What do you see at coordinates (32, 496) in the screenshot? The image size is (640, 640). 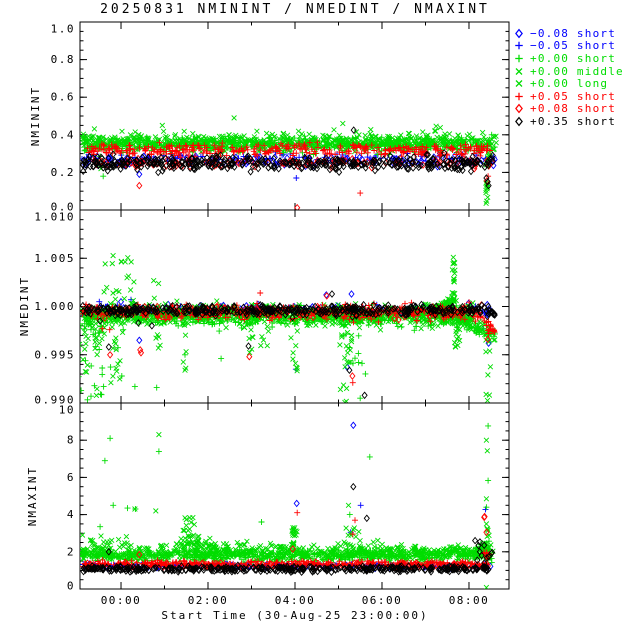 I see `y-axis-label-nmaxint: NMAXINT` at bounding box center [32, 496].